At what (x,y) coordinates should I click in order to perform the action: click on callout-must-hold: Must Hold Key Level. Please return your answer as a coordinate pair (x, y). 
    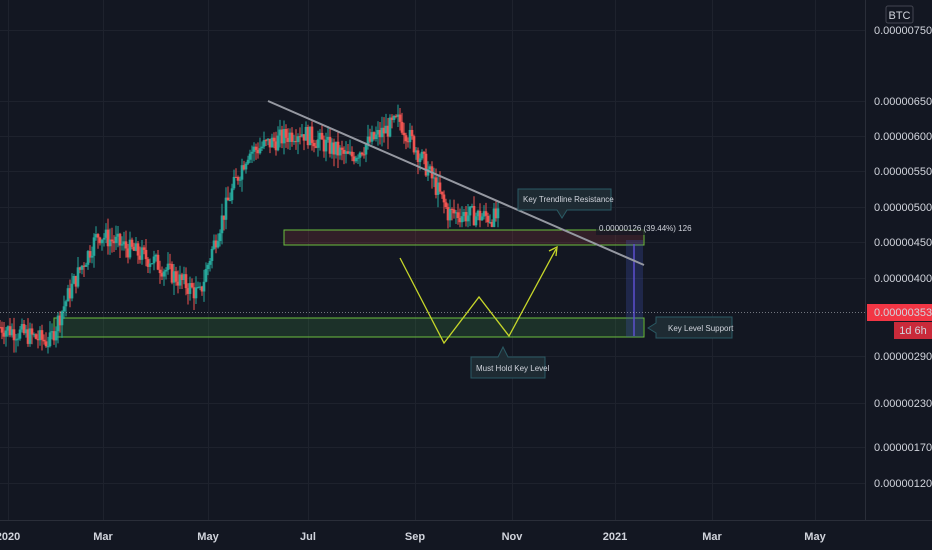
    Looking at the image, I should click on (510, 362).